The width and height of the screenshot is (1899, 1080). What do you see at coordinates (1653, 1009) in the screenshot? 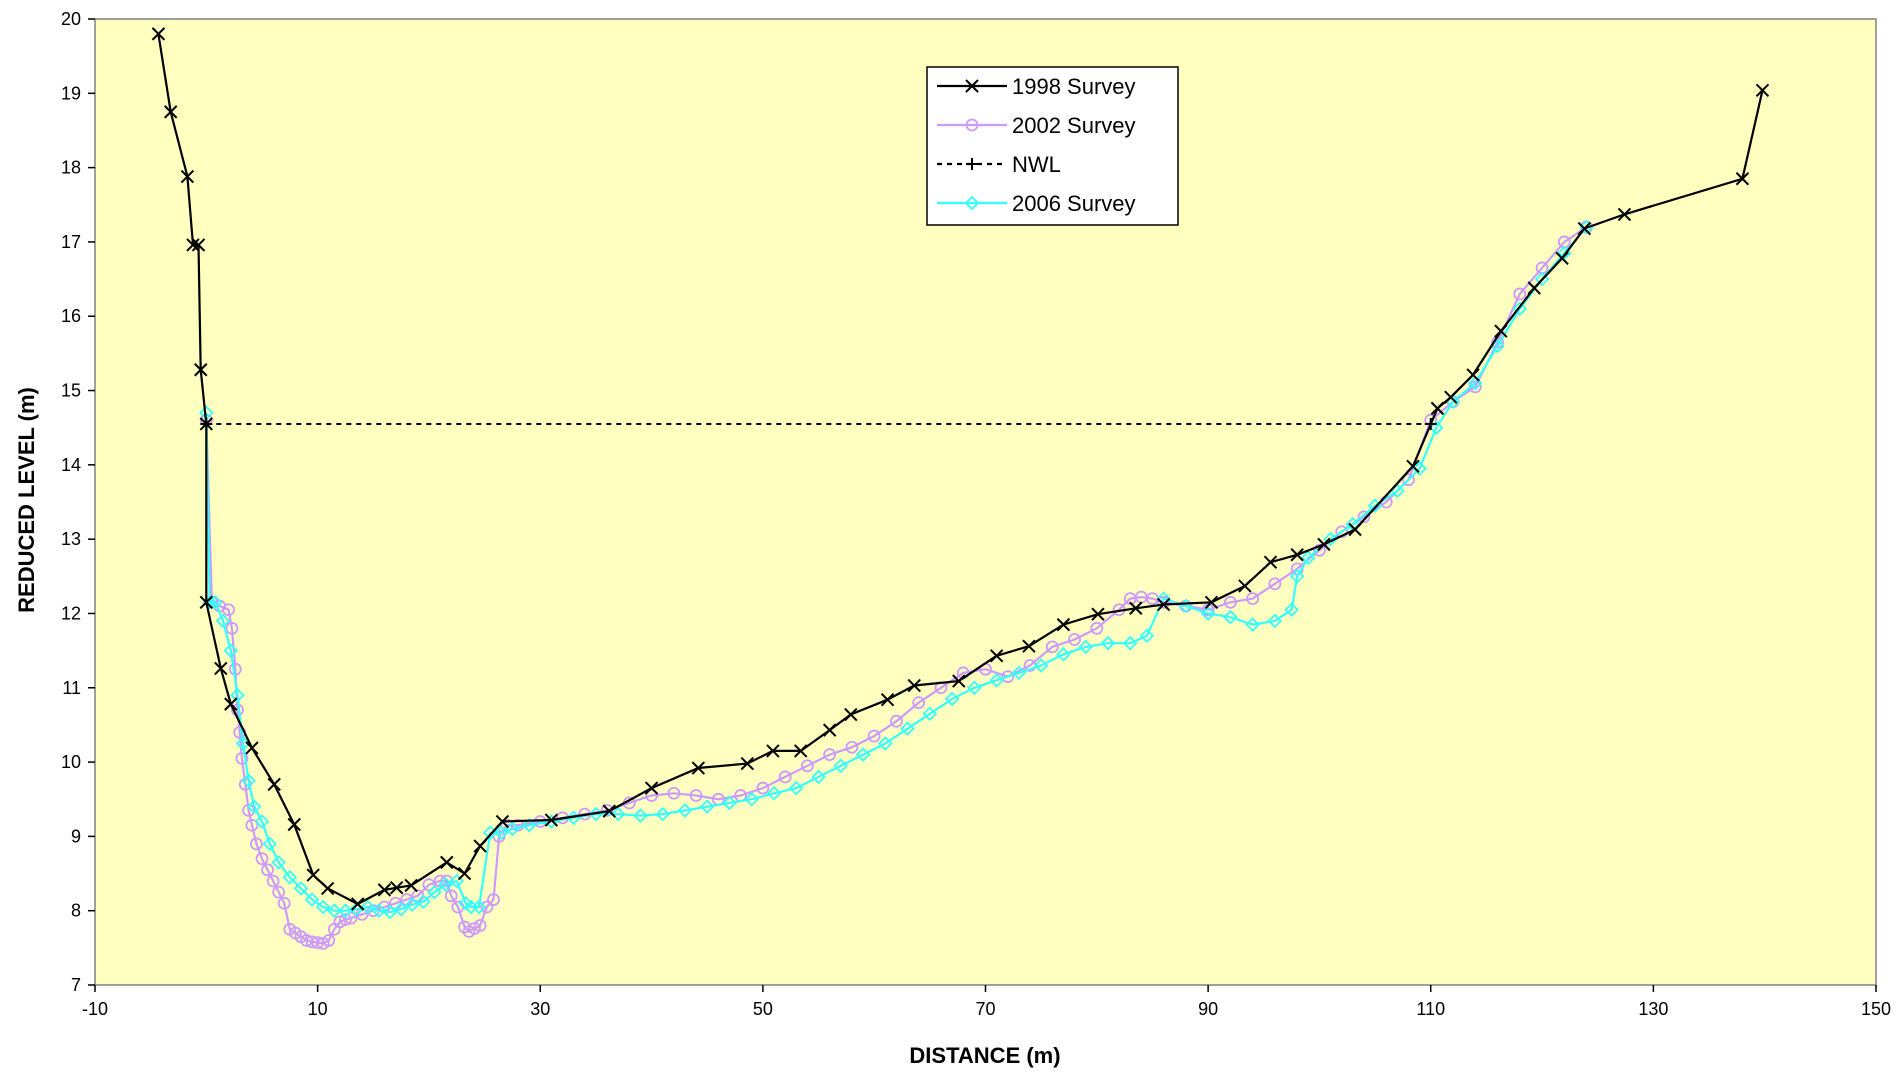
I see `x-tick-label: 130` at bounding box center [1653, 1009].